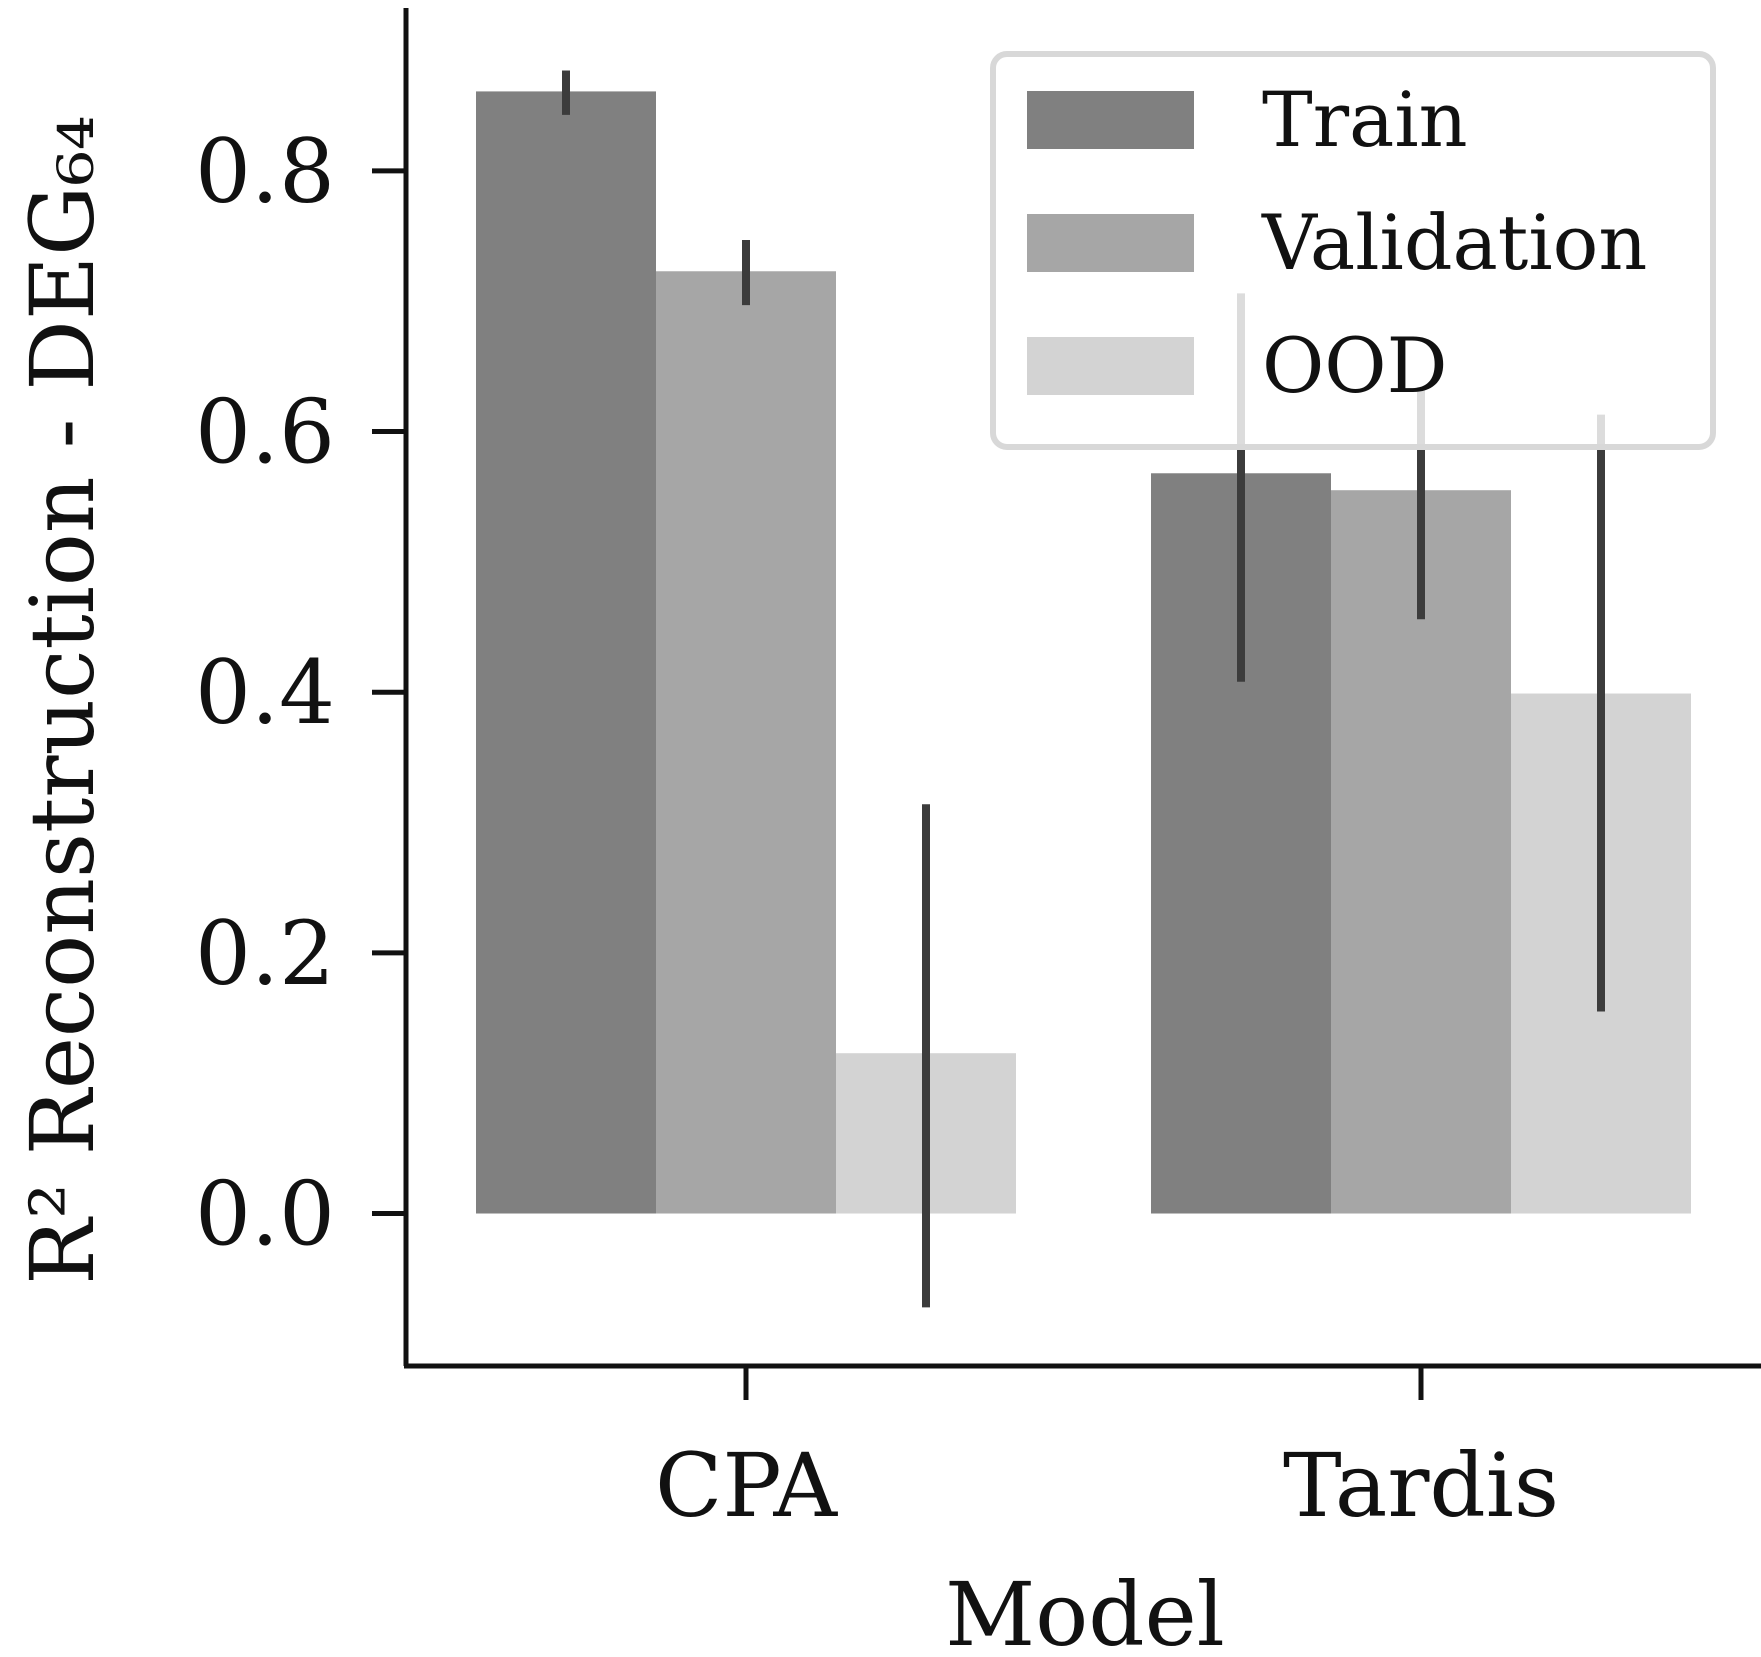  I want to click on y-tick-label-3: 0.6, so click(265, 432).